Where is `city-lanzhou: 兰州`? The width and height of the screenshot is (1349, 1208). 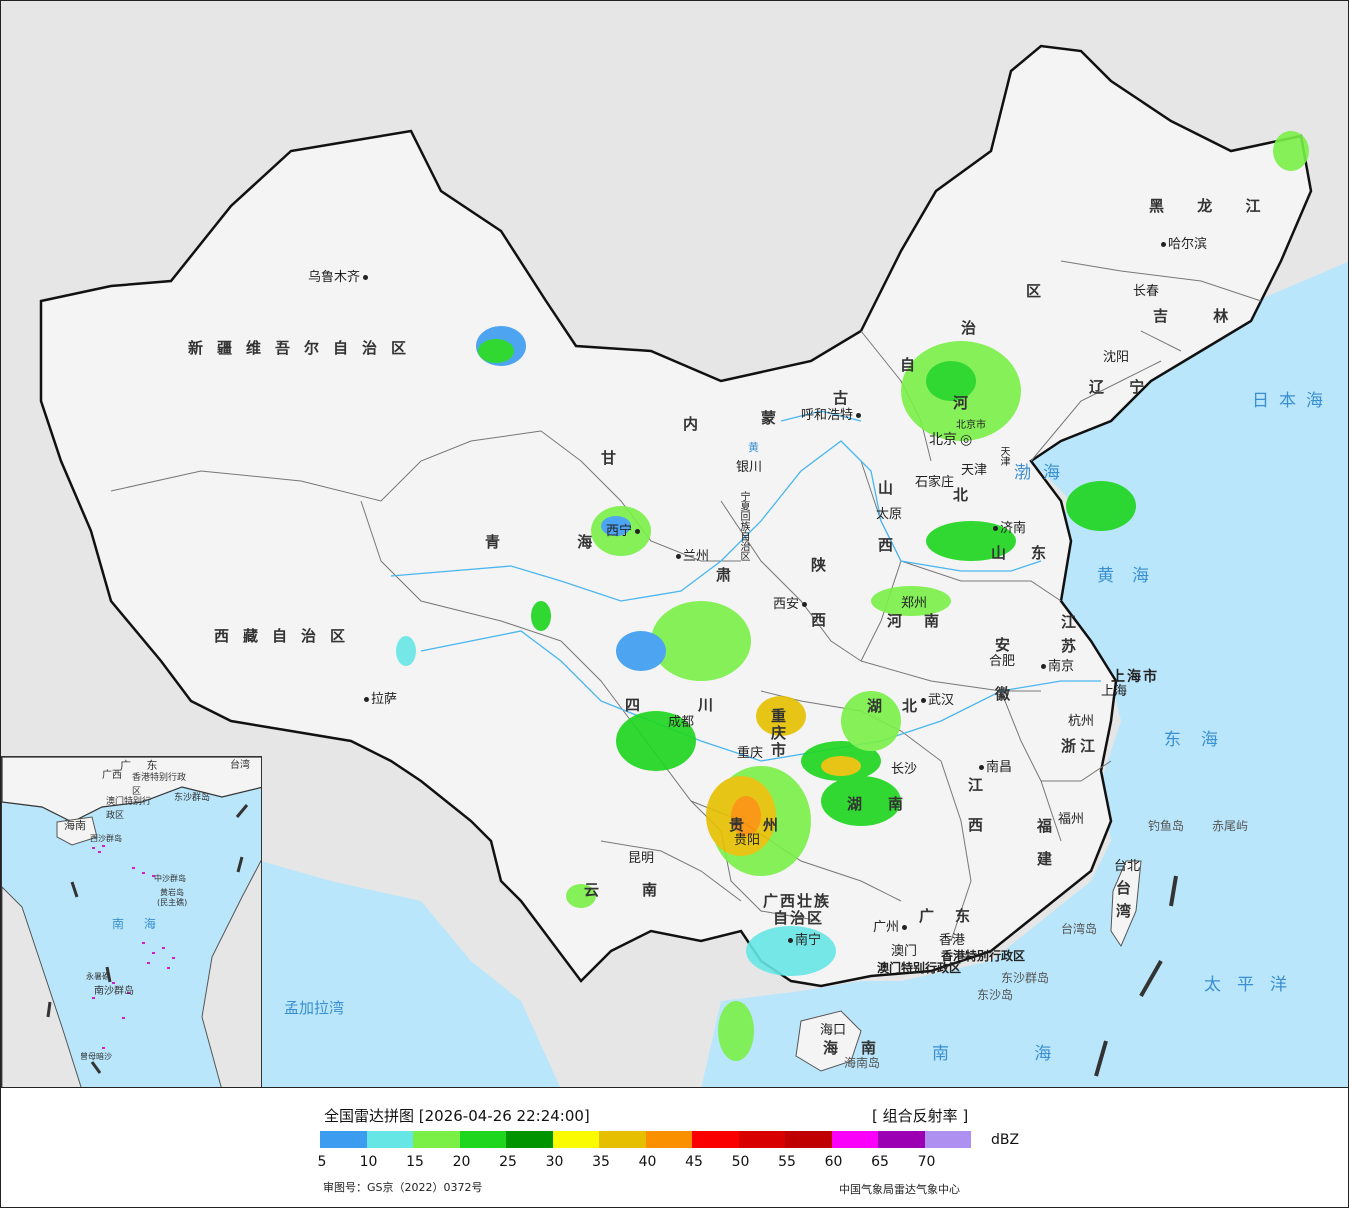
city-lanzhou: 兰州 is located at coordinates (692, 557).